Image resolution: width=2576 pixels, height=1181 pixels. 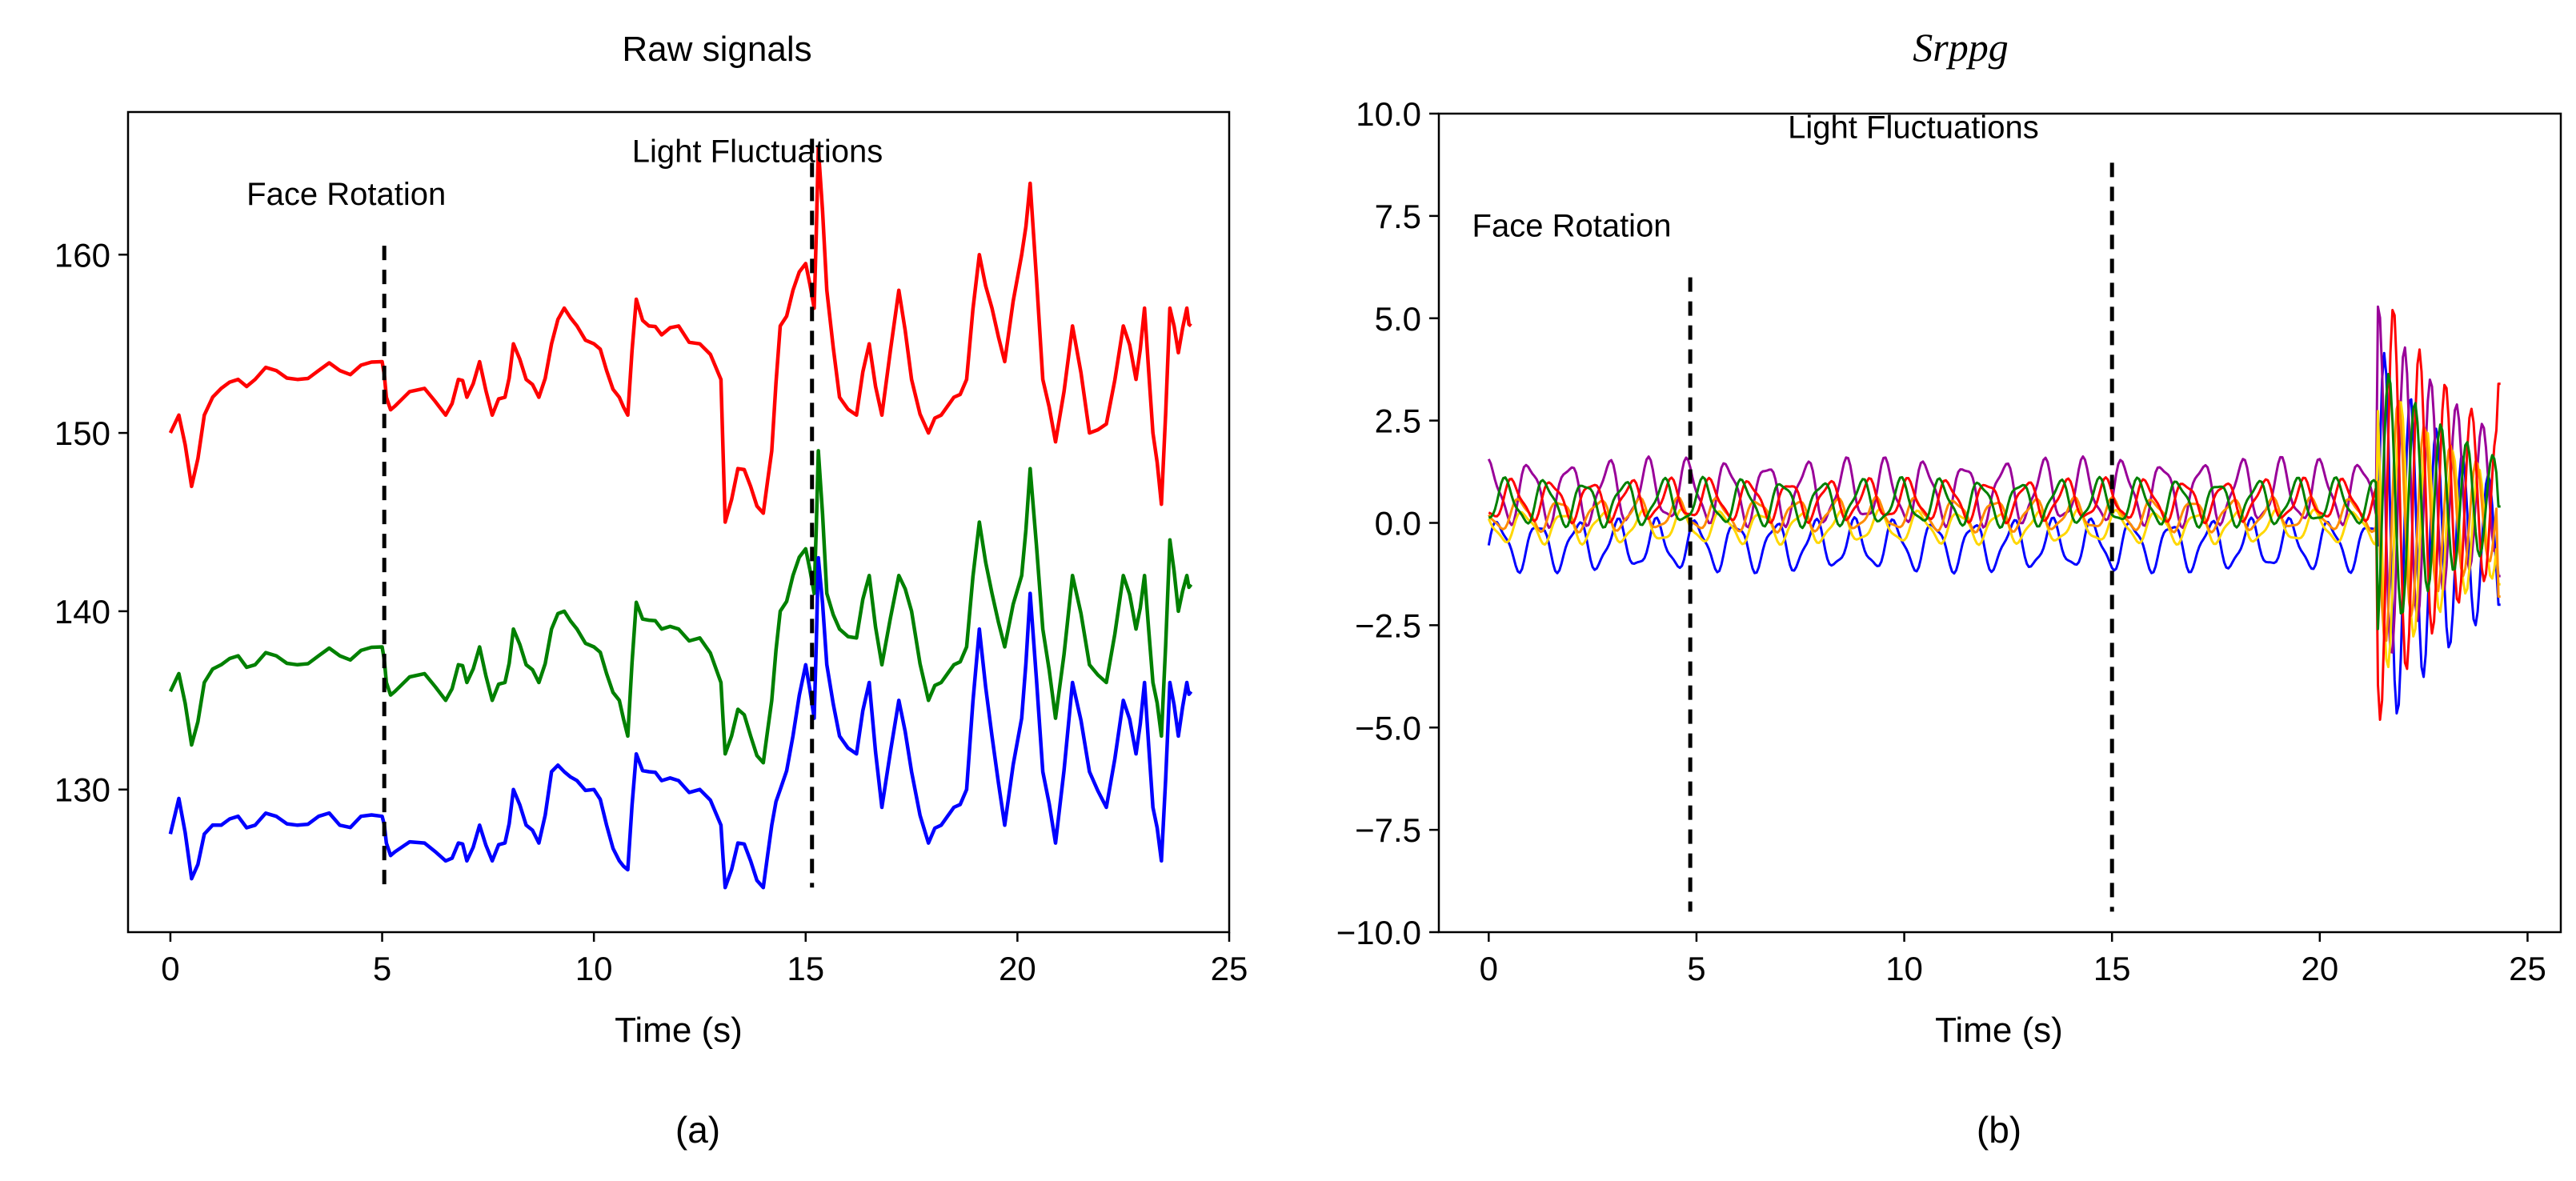 I want to click on chart-b-xlabel: Time (s), so click(x=1999, y=1030).